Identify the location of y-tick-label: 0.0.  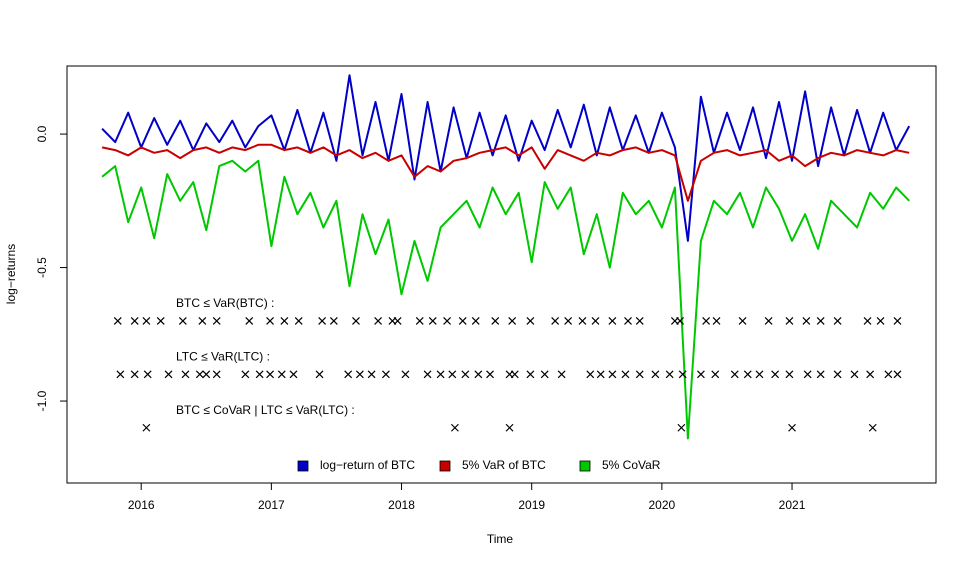
(42, 133).